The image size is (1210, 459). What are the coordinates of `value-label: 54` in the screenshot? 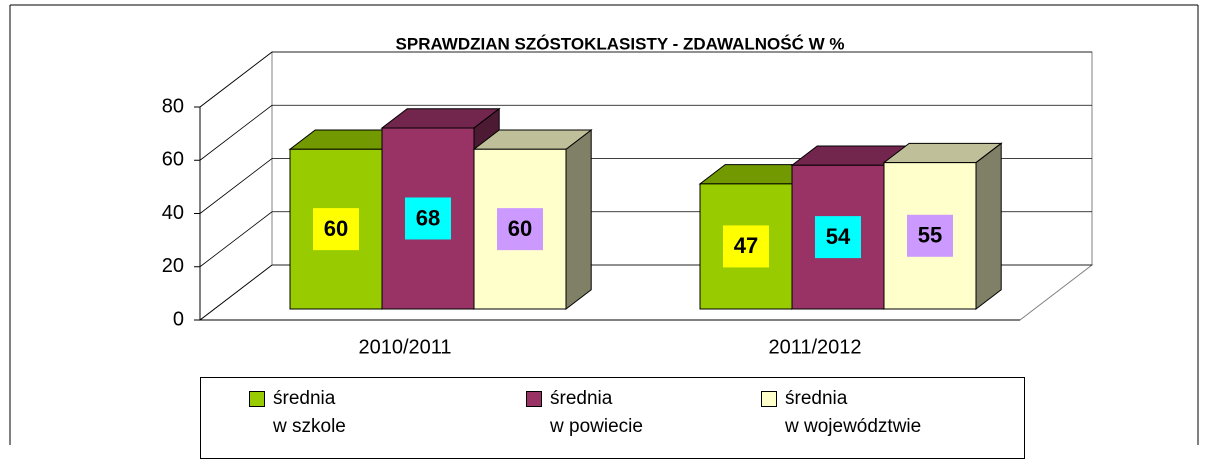 It's located at (838, 236).